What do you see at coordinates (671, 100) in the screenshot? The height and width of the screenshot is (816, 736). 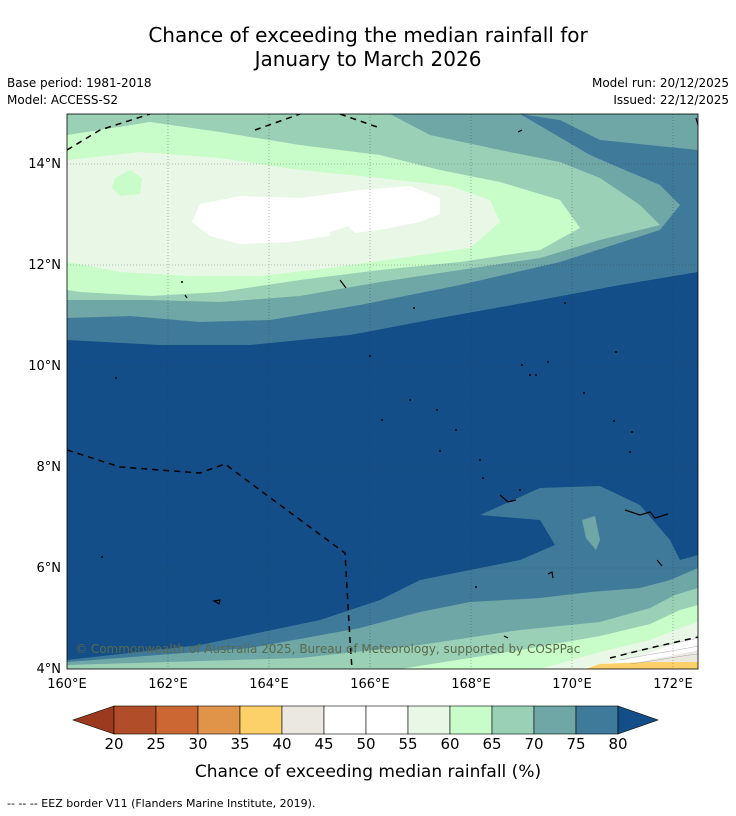 I see `issued-date: Issued: 22/12/2025` at bounding box center [671, 100].